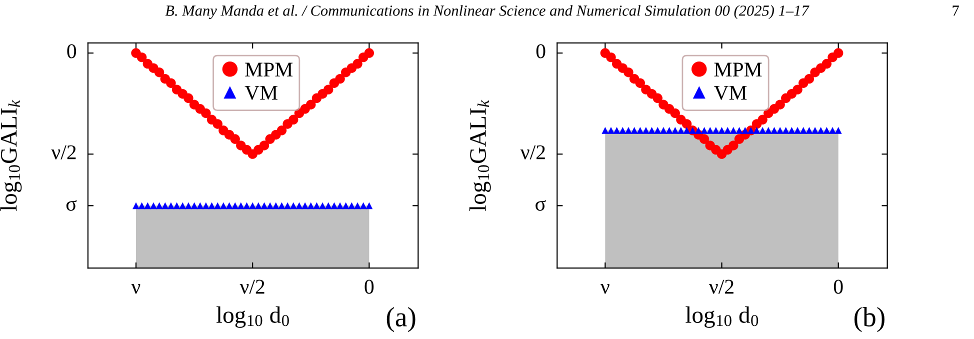  I want to click on text: σ, so click(71, 205).